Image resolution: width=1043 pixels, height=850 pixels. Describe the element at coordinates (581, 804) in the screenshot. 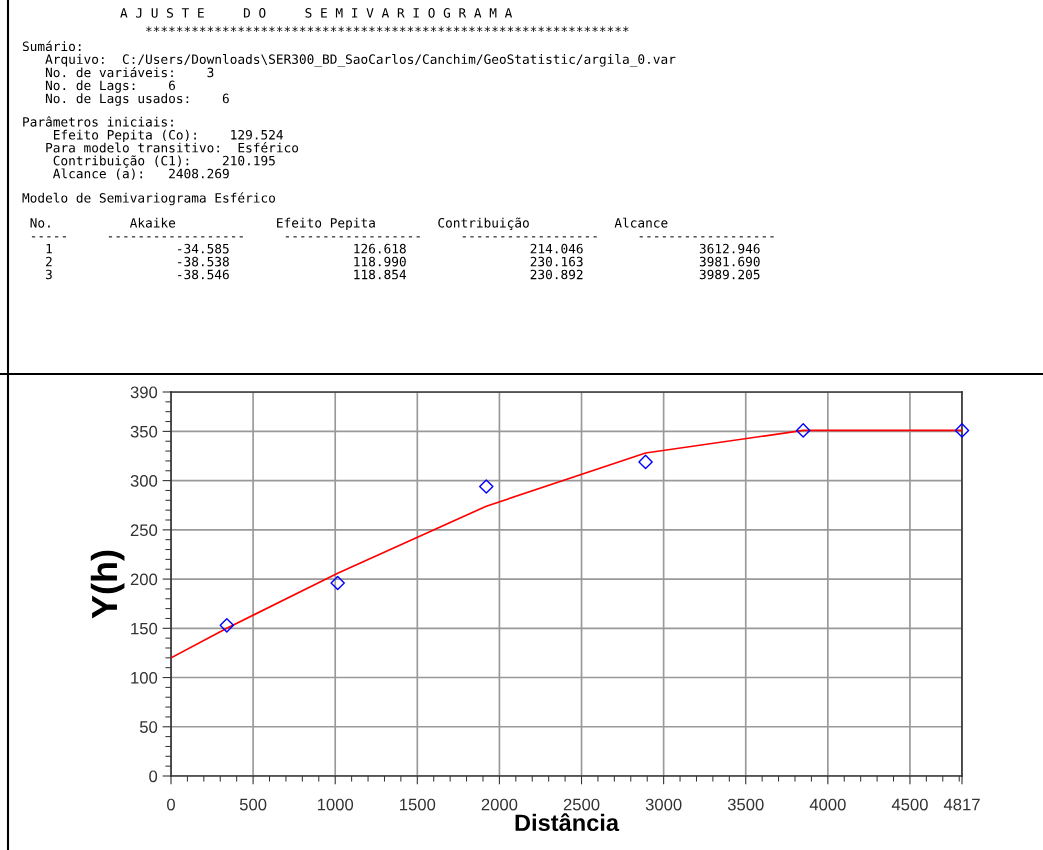

I see `x-tick-label: 2500` at that location.